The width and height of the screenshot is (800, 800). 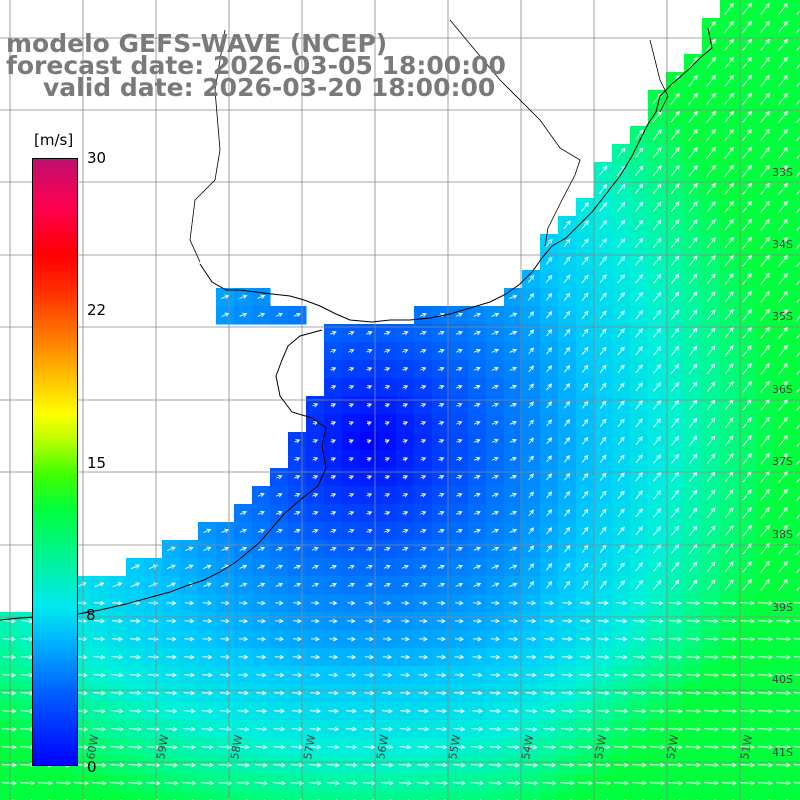 I want to click on longitude-label: 53W, so click(x=600, y=747).